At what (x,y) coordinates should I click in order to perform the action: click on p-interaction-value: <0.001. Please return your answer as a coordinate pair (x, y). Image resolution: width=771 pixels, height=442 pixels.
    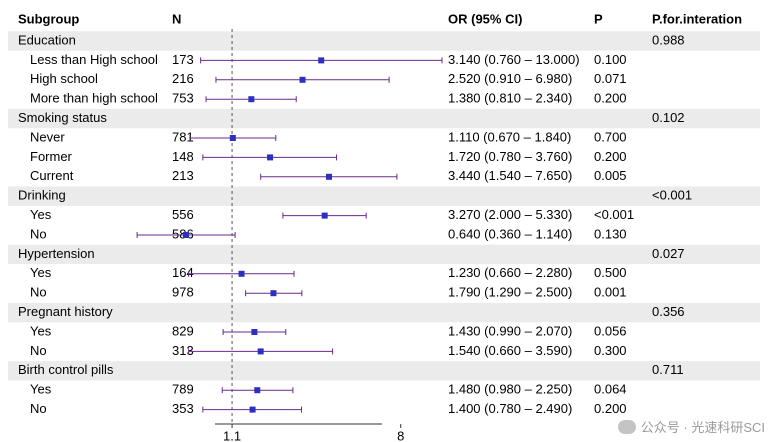
    Looking at the image, I should click on (672, 195).